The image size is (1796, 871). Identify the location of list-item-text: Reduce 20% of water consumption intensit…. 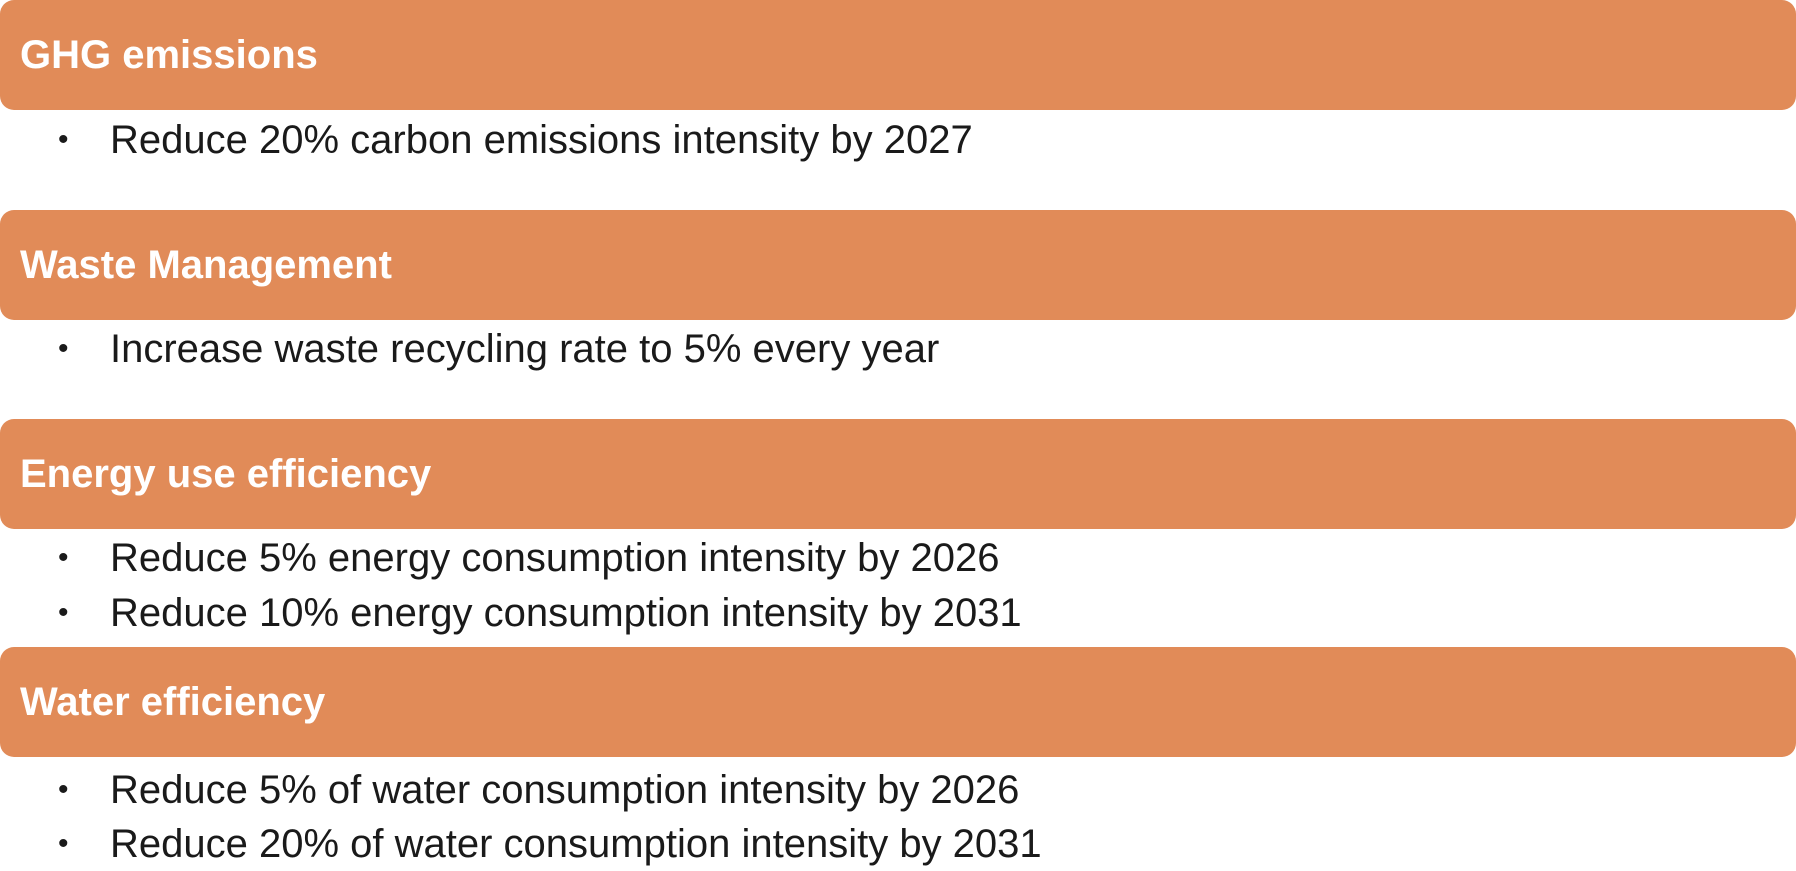
(576, 844).